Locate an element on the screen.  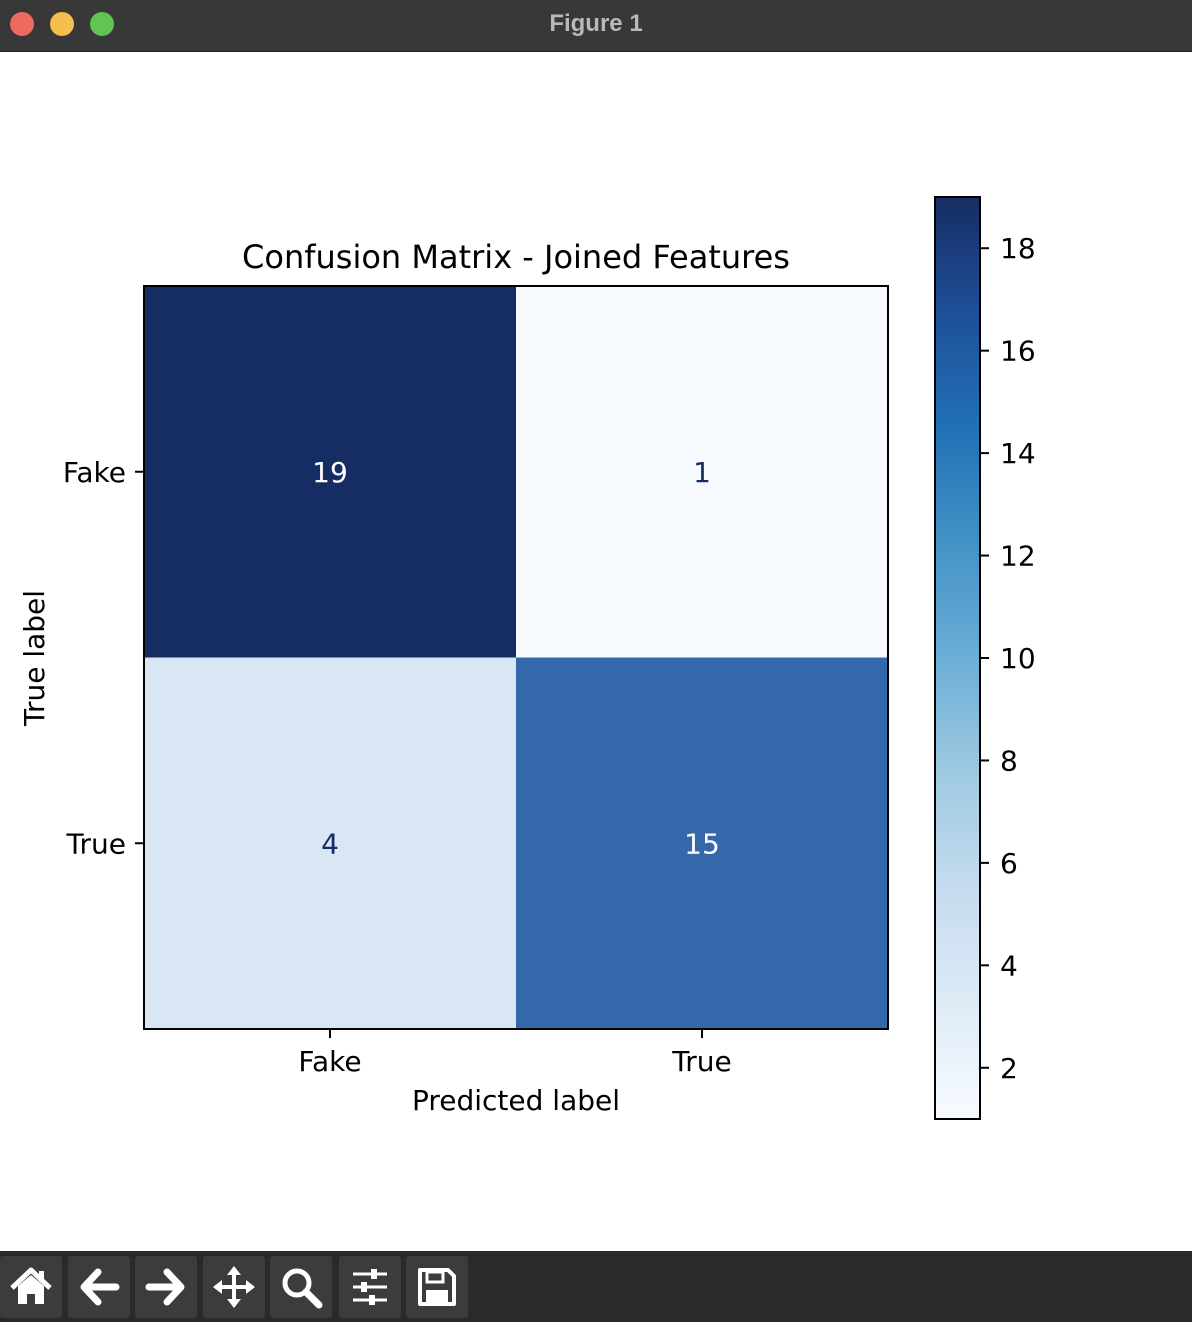
x-tick-label: Fake is located at coordinates (329, 1061).